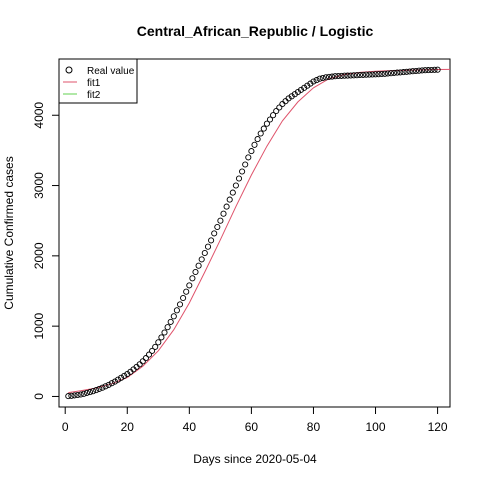  Describe the element at coordinates (94, 95) in the screenshot. I see `legend-label-fit2: fit2` at that location.